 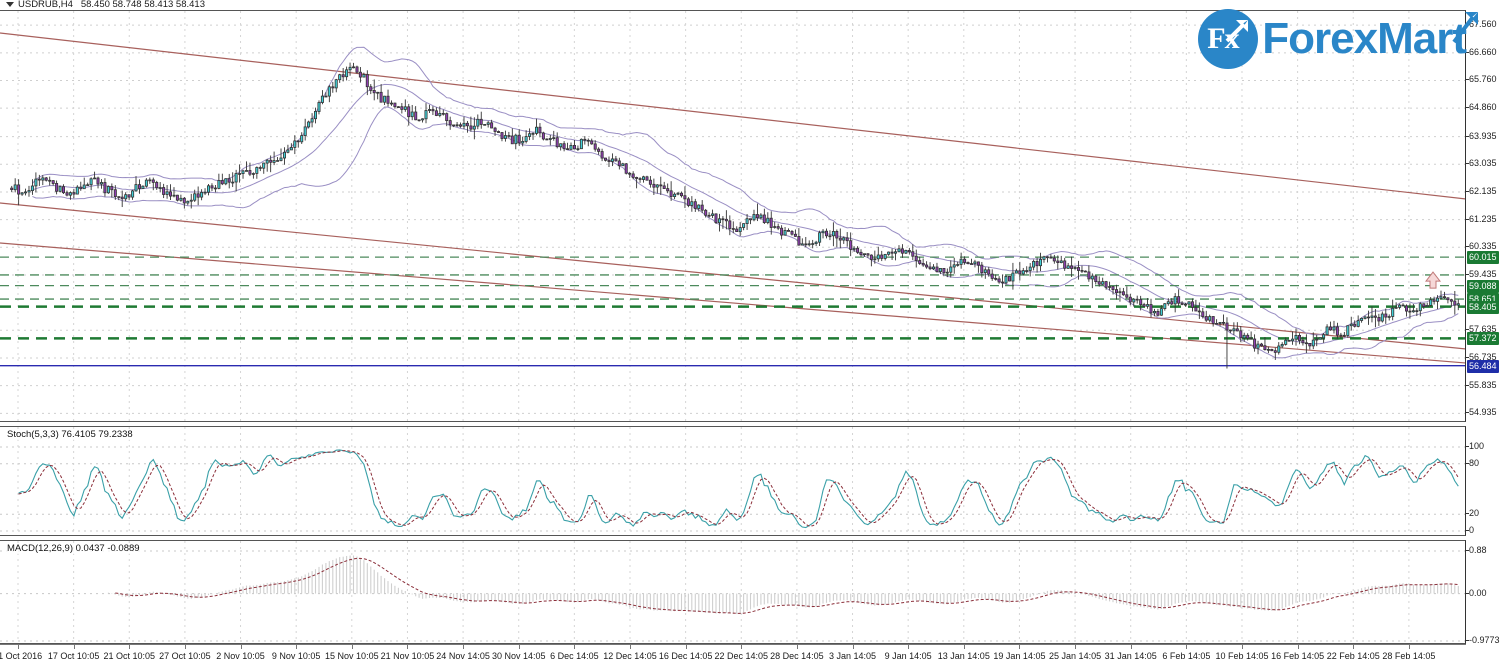 I want to click on chart-header: USDRUB,H4 58.450 58.748 58.413 58.413, so click(x=733, y=5).